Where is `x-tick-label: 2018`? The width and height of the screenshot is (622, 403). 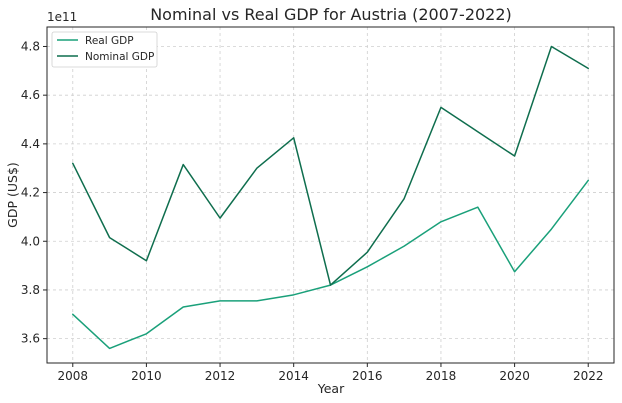
x-tick-label: 2018 is located at coordinates (441, 376).